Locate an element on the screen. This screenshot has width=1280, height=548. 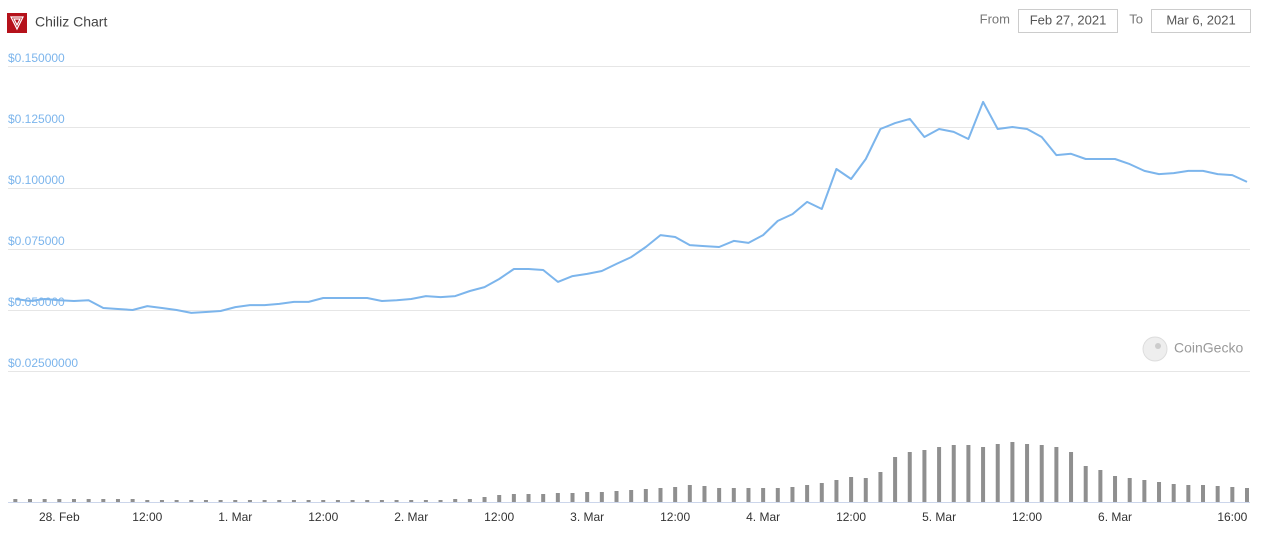
x-tick-label: 6. Mar is located at coordinates (1115, 517).